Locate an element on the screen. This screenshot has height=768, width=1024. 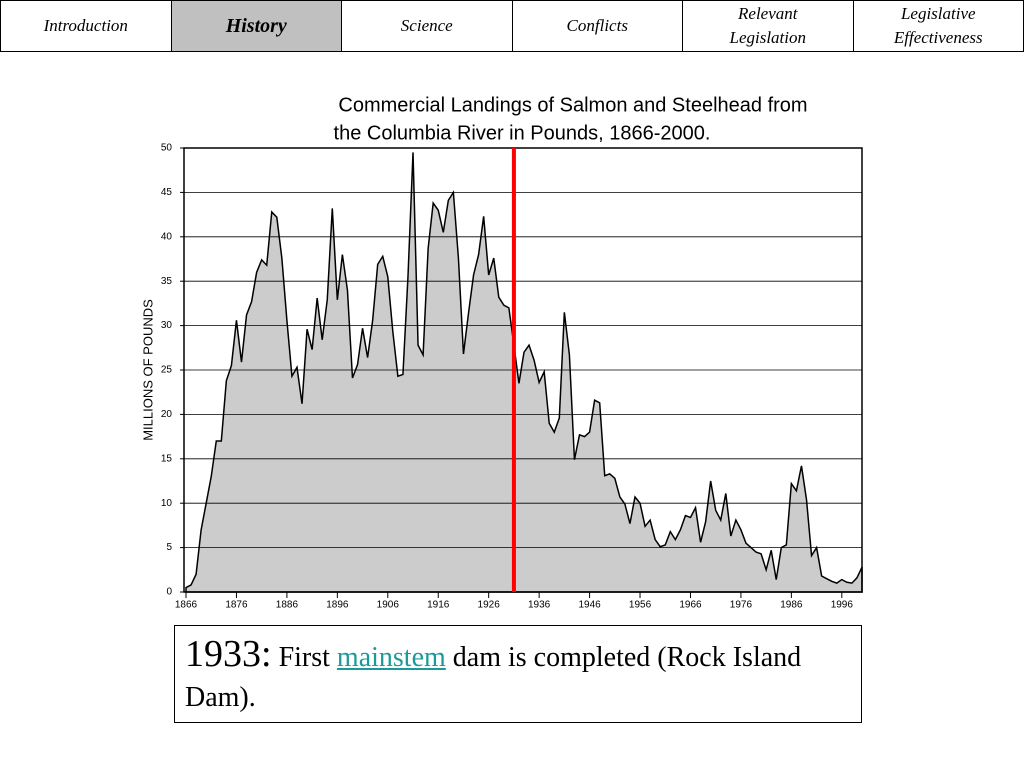
x-tick-label: 1946 is located at coordinates (589, 605).